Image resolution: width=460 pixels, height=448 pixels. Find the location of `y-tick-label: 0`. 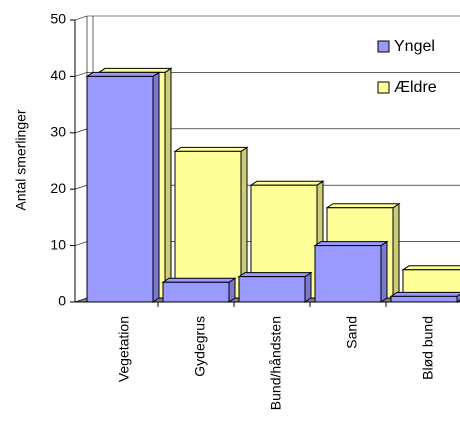

y-tick-label: 0 is located at coordinates (62, 301).